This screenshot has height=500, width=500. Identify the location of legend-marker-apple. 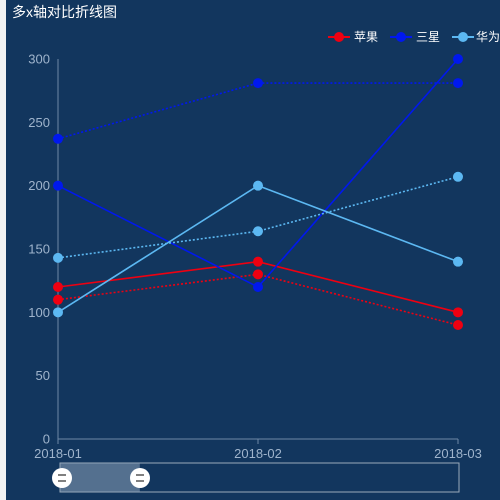
(339, 37).